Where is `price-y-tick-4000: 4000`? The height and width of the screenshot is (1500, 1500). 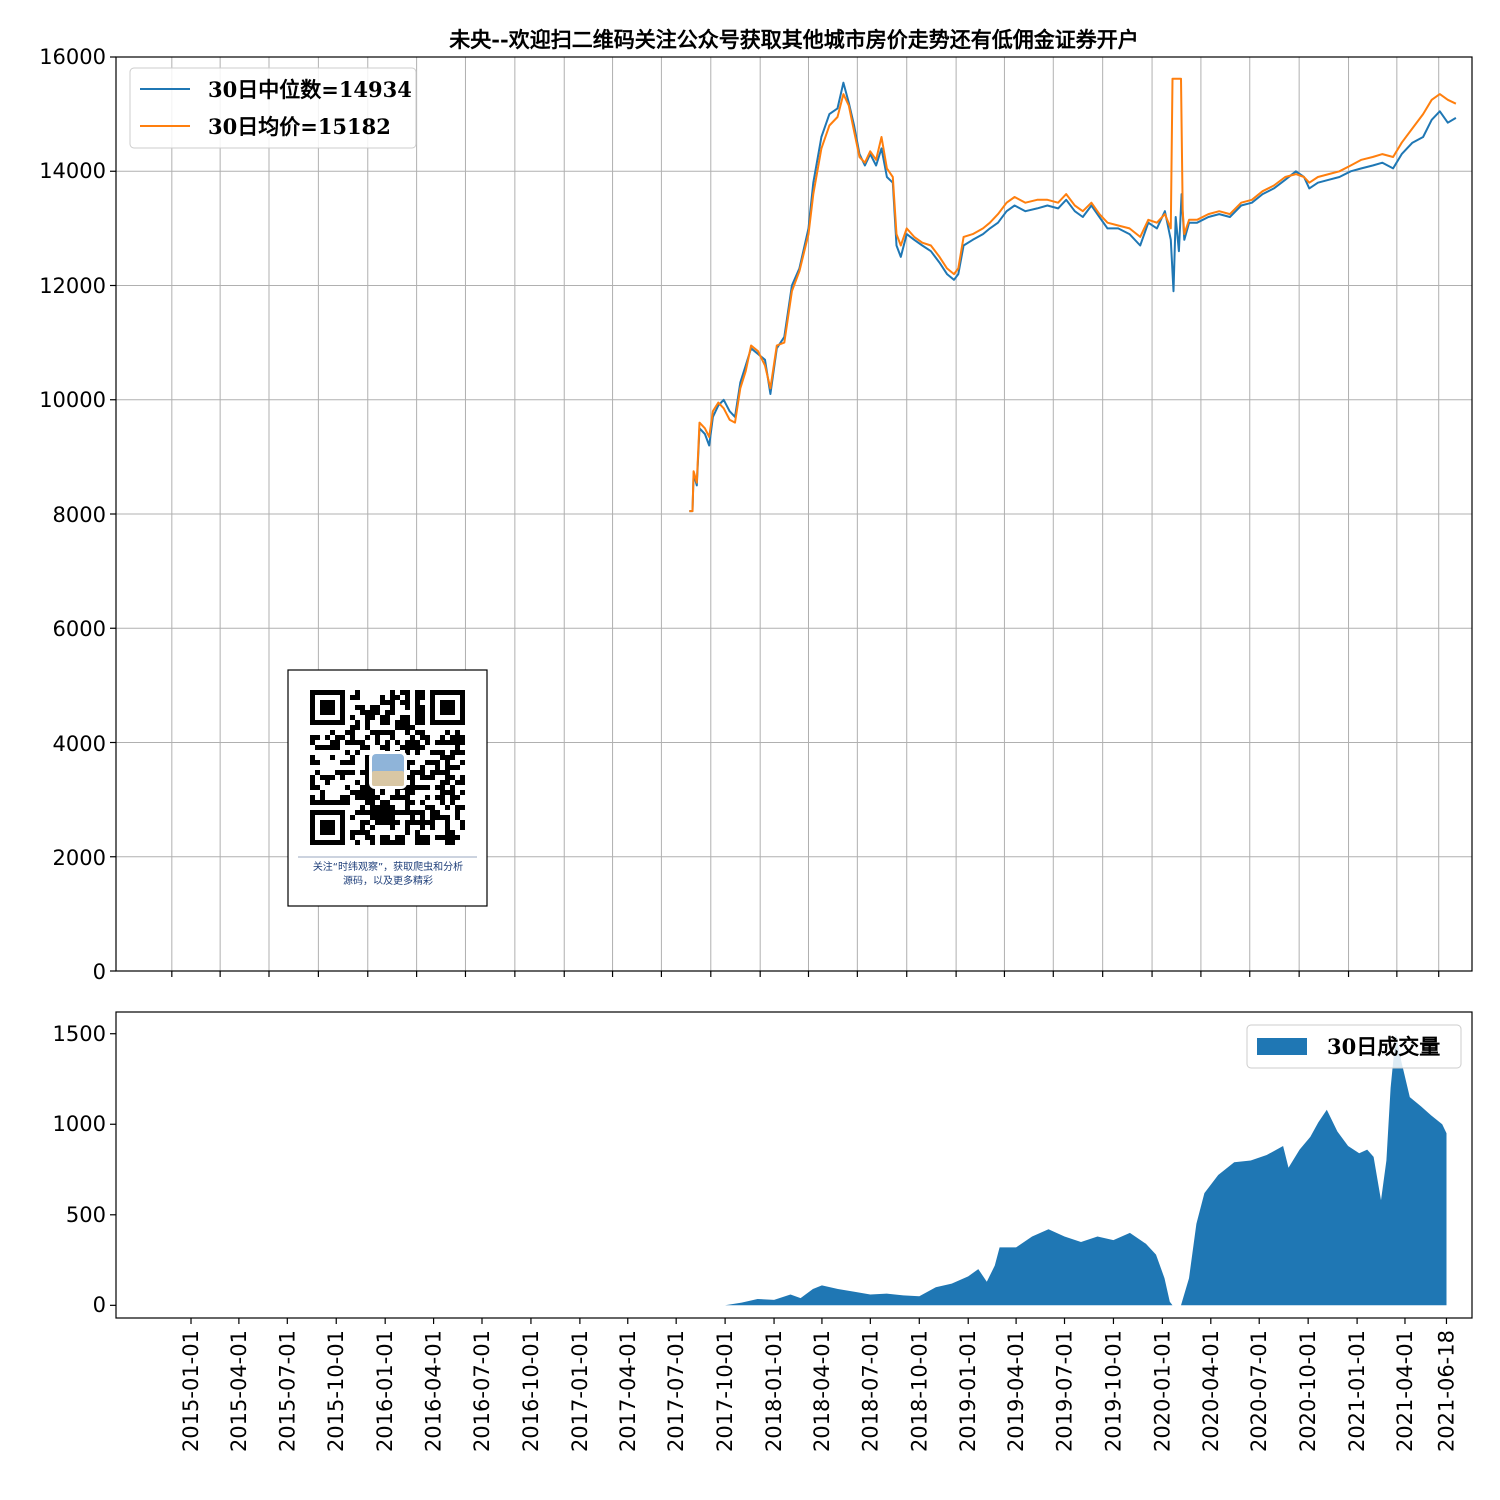 price-y-tick-4000: 4000 is located at coordinates (79, 744).